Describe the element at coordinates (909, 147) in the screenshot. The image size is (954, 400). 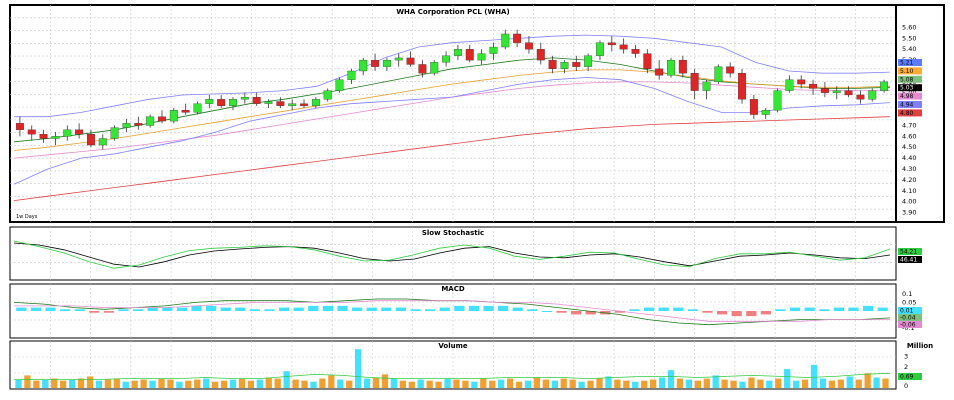
I see `y-tick-label: 4.50` at that location.